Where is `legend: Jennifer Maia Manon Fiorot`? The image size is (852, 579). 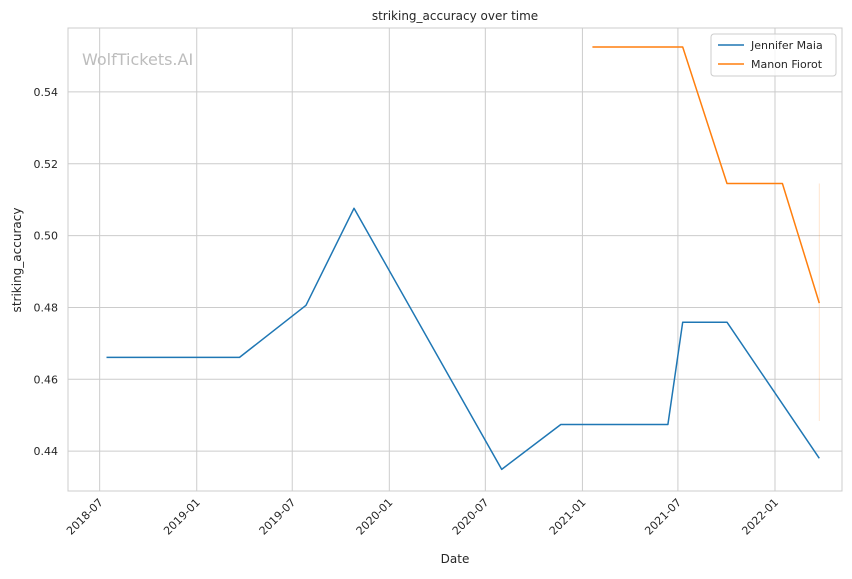 legend: Jennifer Maia Manon Fiorot is located at coordinates (773, 55).